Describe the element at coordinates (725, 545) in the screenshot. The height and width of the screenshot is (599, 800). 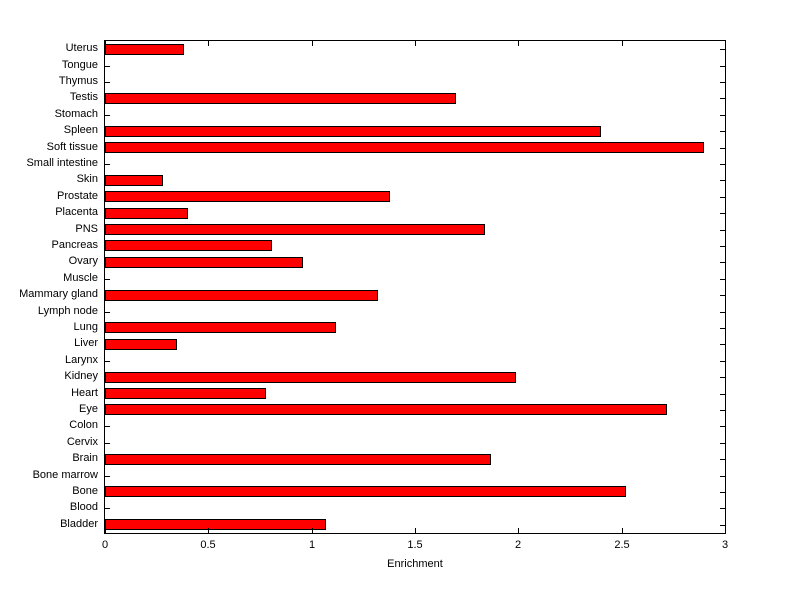
I see `x-tick-label: 3` at that location.